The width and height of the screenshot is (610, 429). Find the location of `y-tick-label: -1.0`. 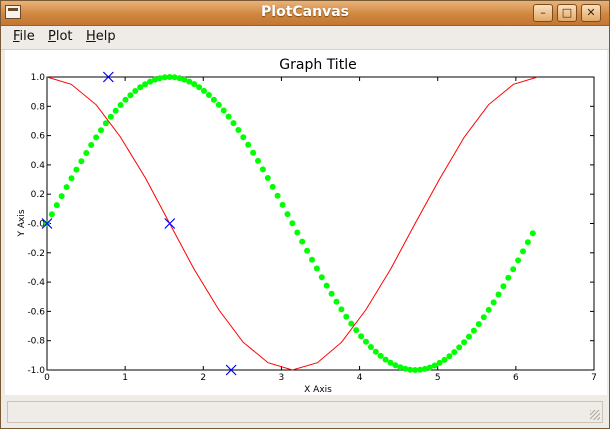

y-tick-label: -1.0 is located at coordinates (36, 371).